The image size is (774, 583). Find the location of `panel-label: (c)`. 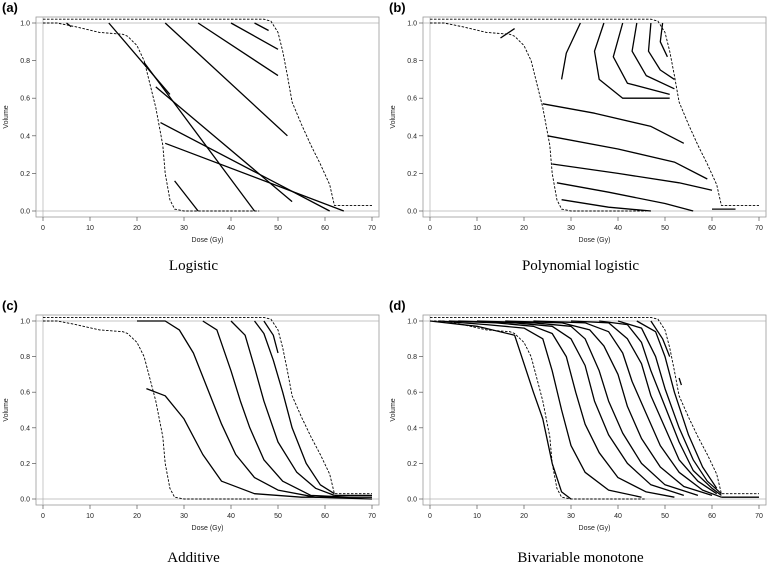

panel-label: (c) is located at coordinates (10, 305).